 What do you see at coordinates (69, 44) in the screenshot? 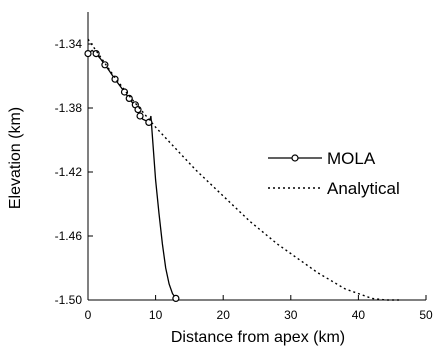
I see `y-tick-label: -1.34` at bounding box center [69, 44].